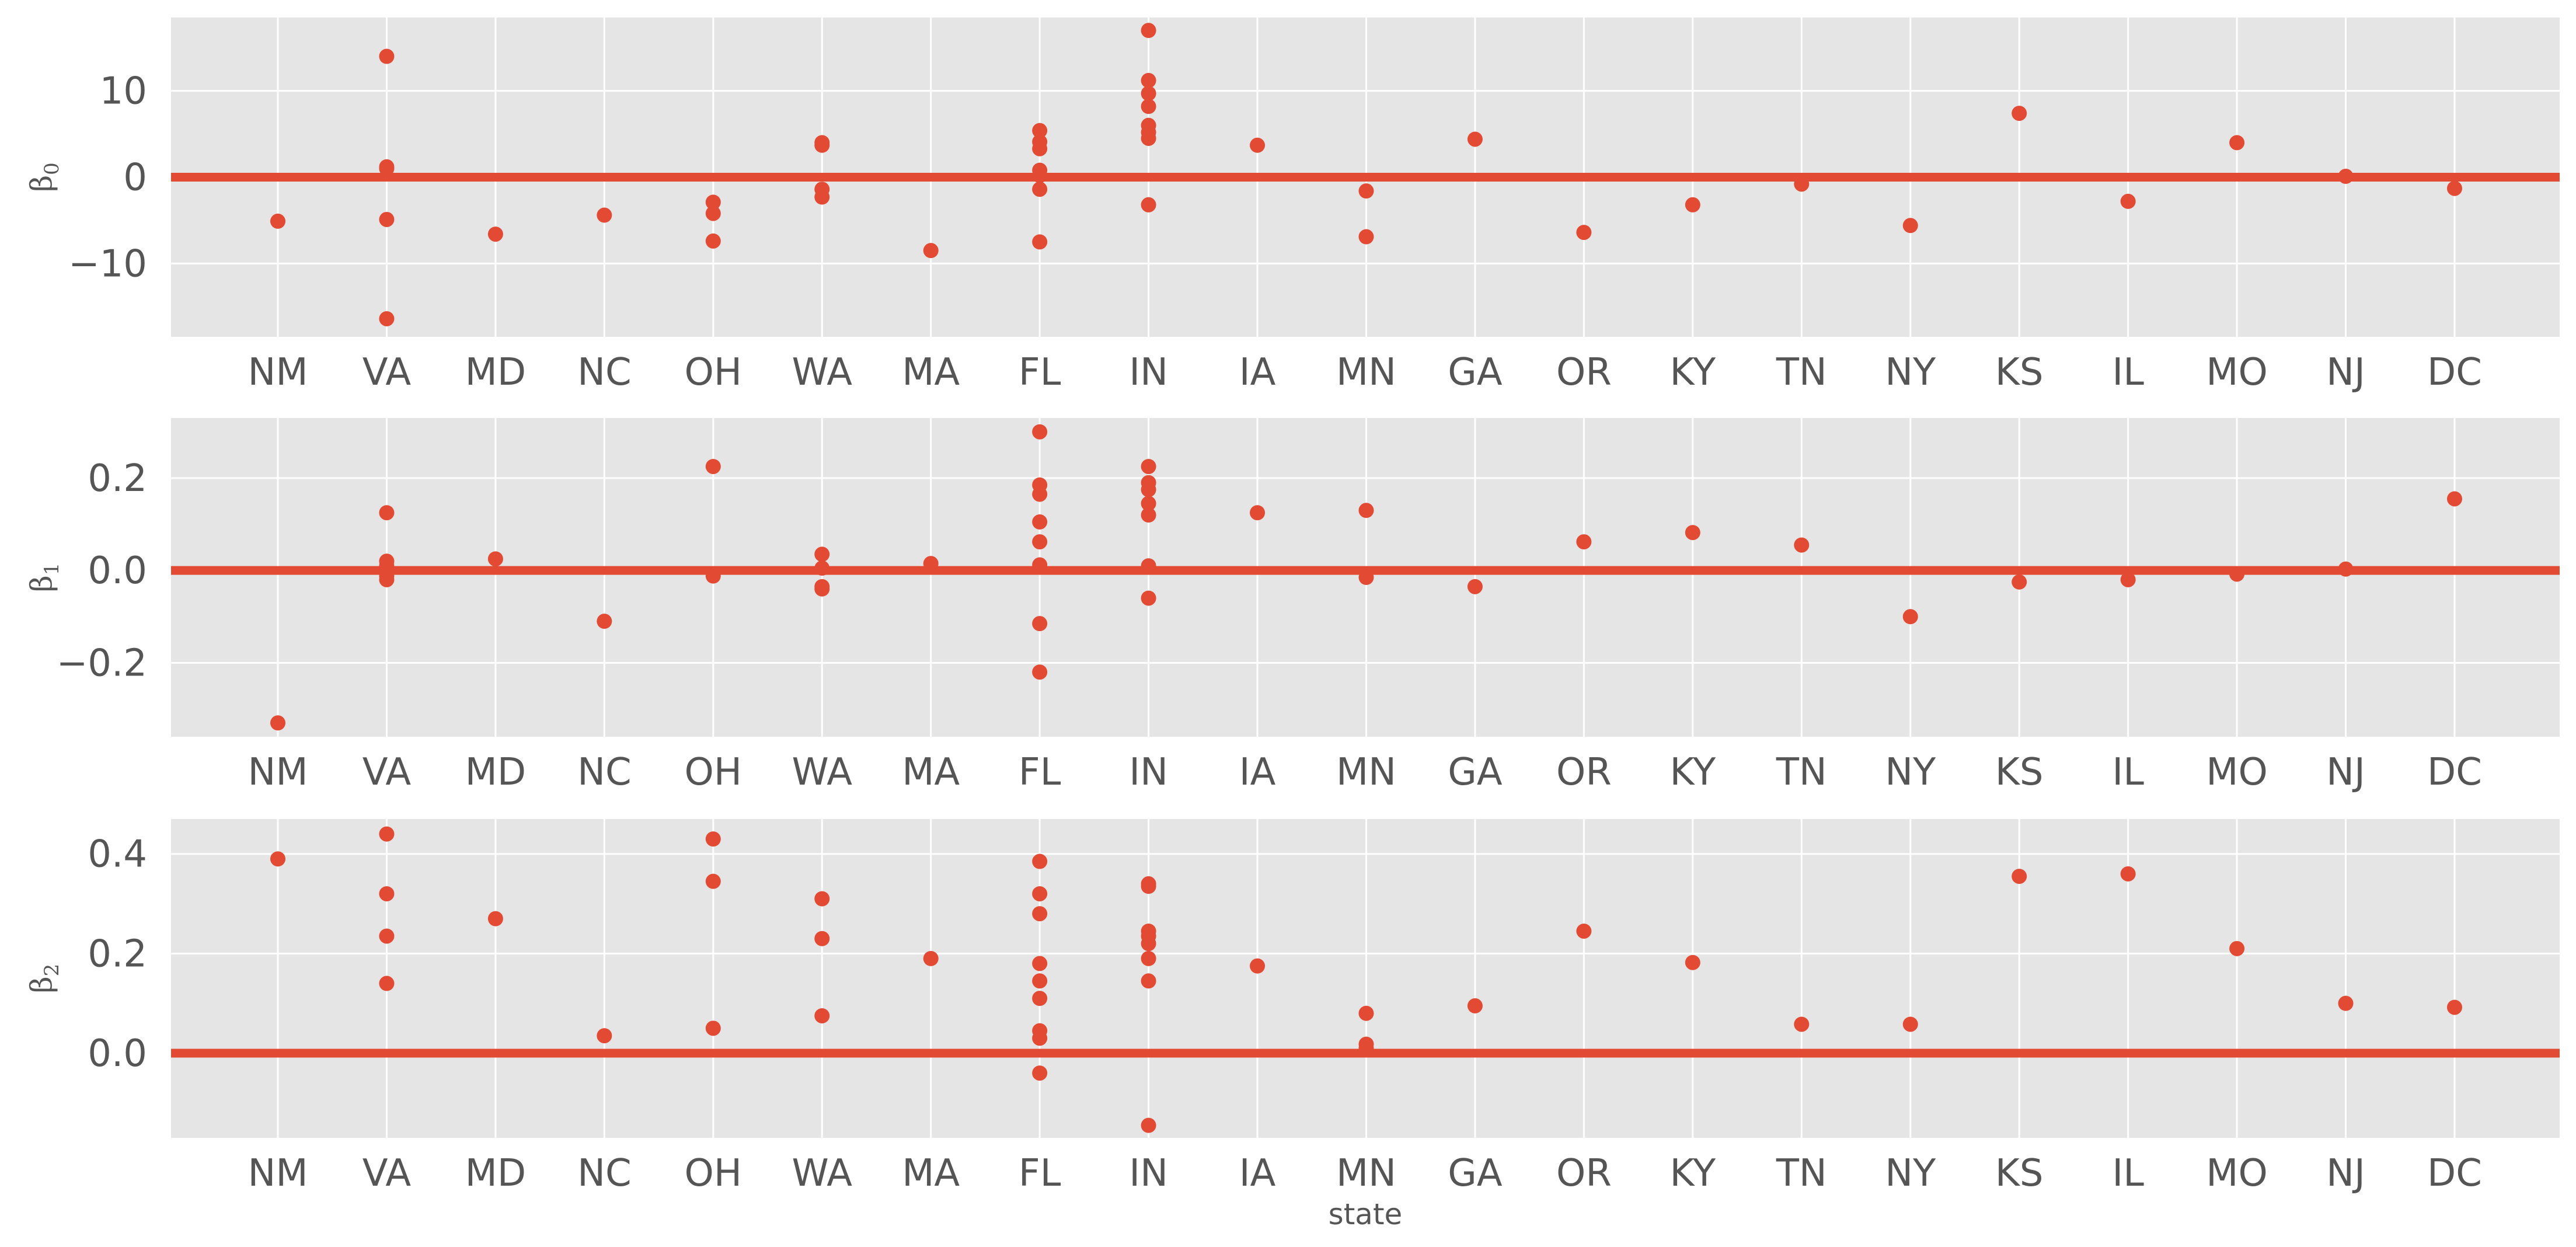  Describe the element at coordinates (495, 559) in the screenshot. I see `data-point-md` at that location.